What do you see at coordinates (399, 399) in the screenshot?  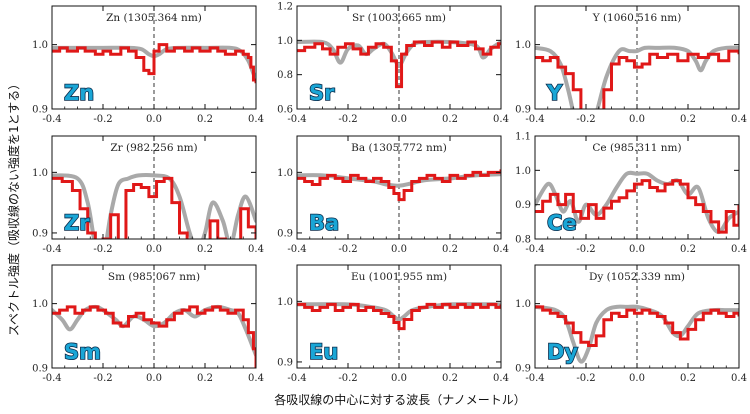 I see `x-axis-label: 各吸収線の中心に対する波長（ナノメートル）` at bounding box center [399, 399].